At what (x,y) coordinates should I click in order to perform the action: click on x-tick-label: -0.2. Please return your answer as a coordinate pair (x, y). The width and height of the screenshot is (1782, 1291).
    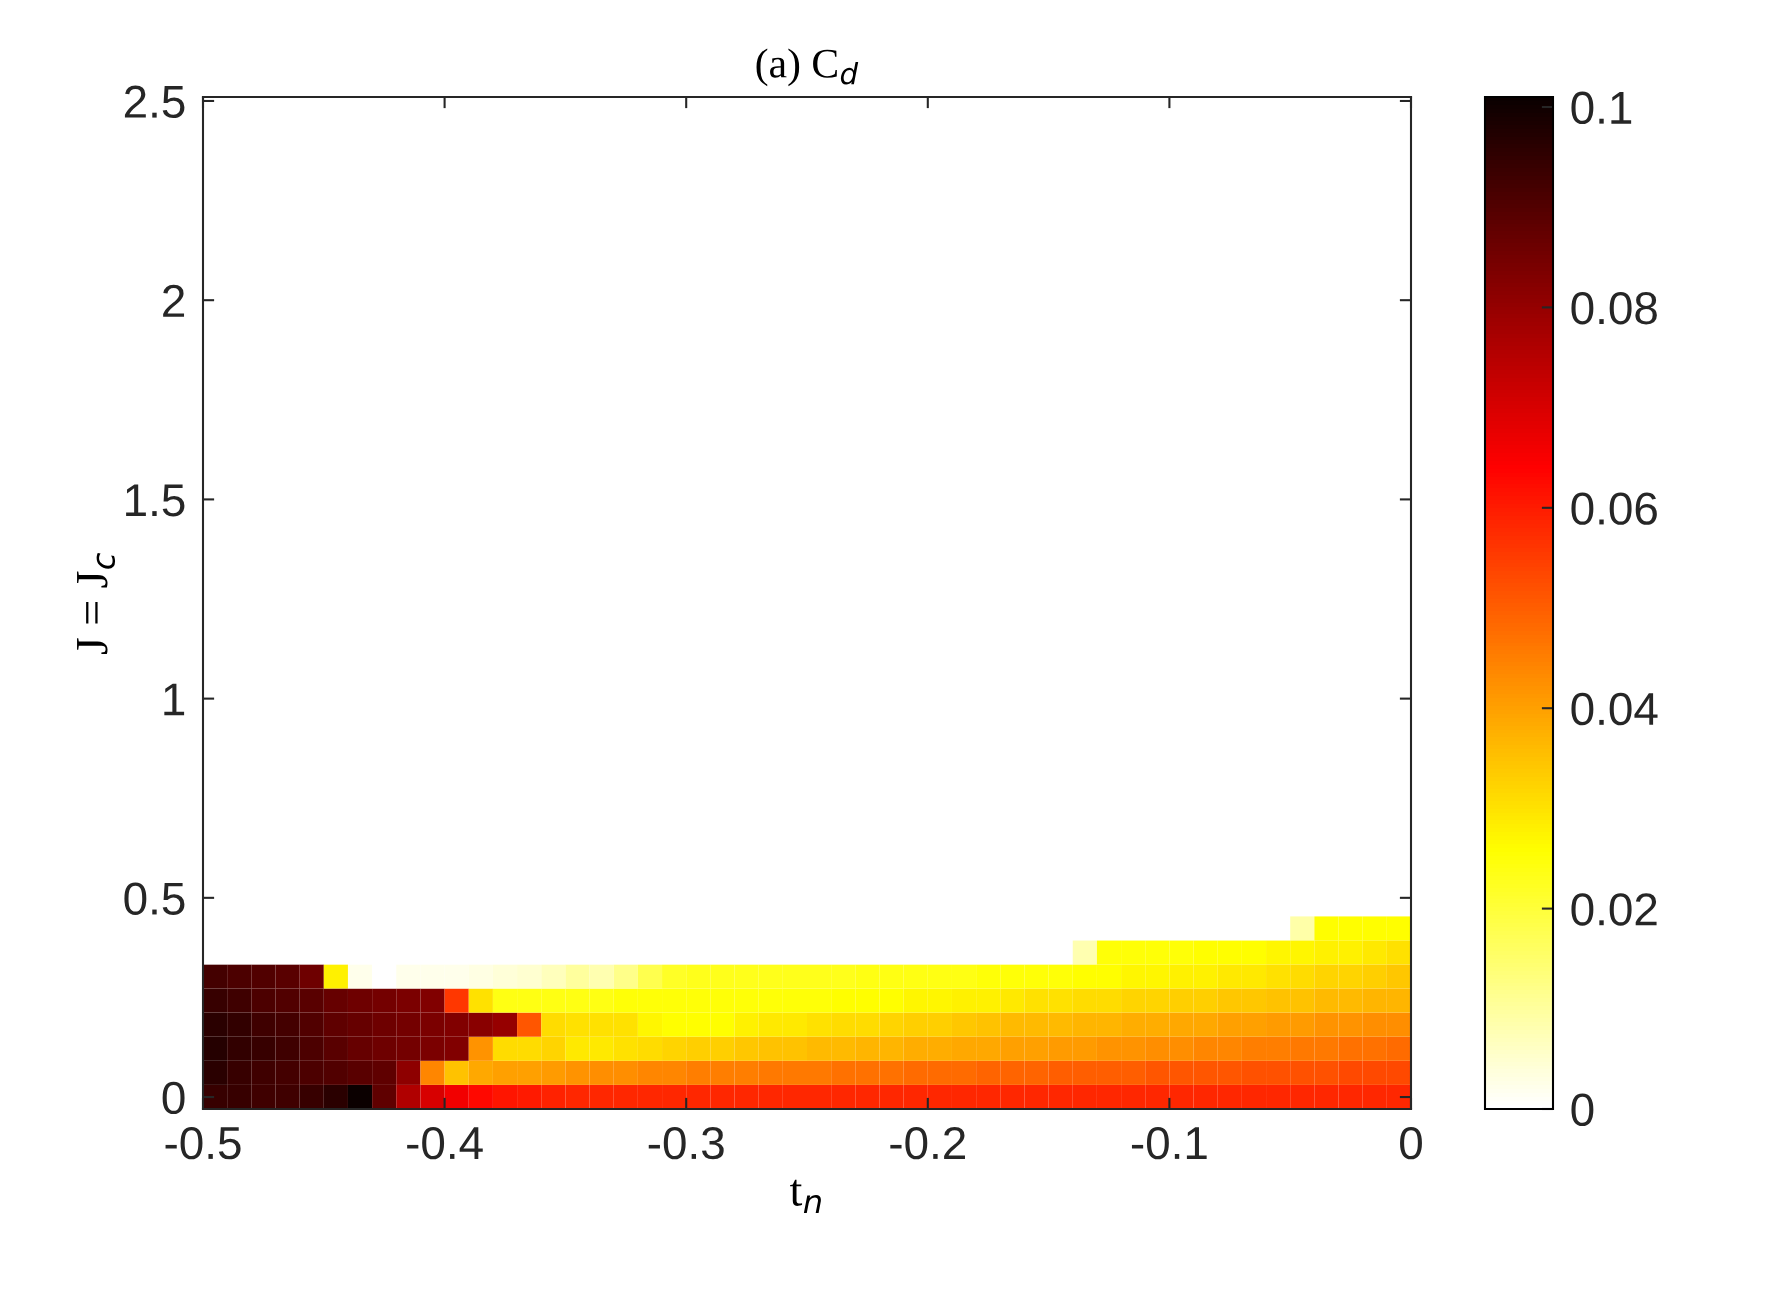
    Looking at the image, I should click on (927, 1143).